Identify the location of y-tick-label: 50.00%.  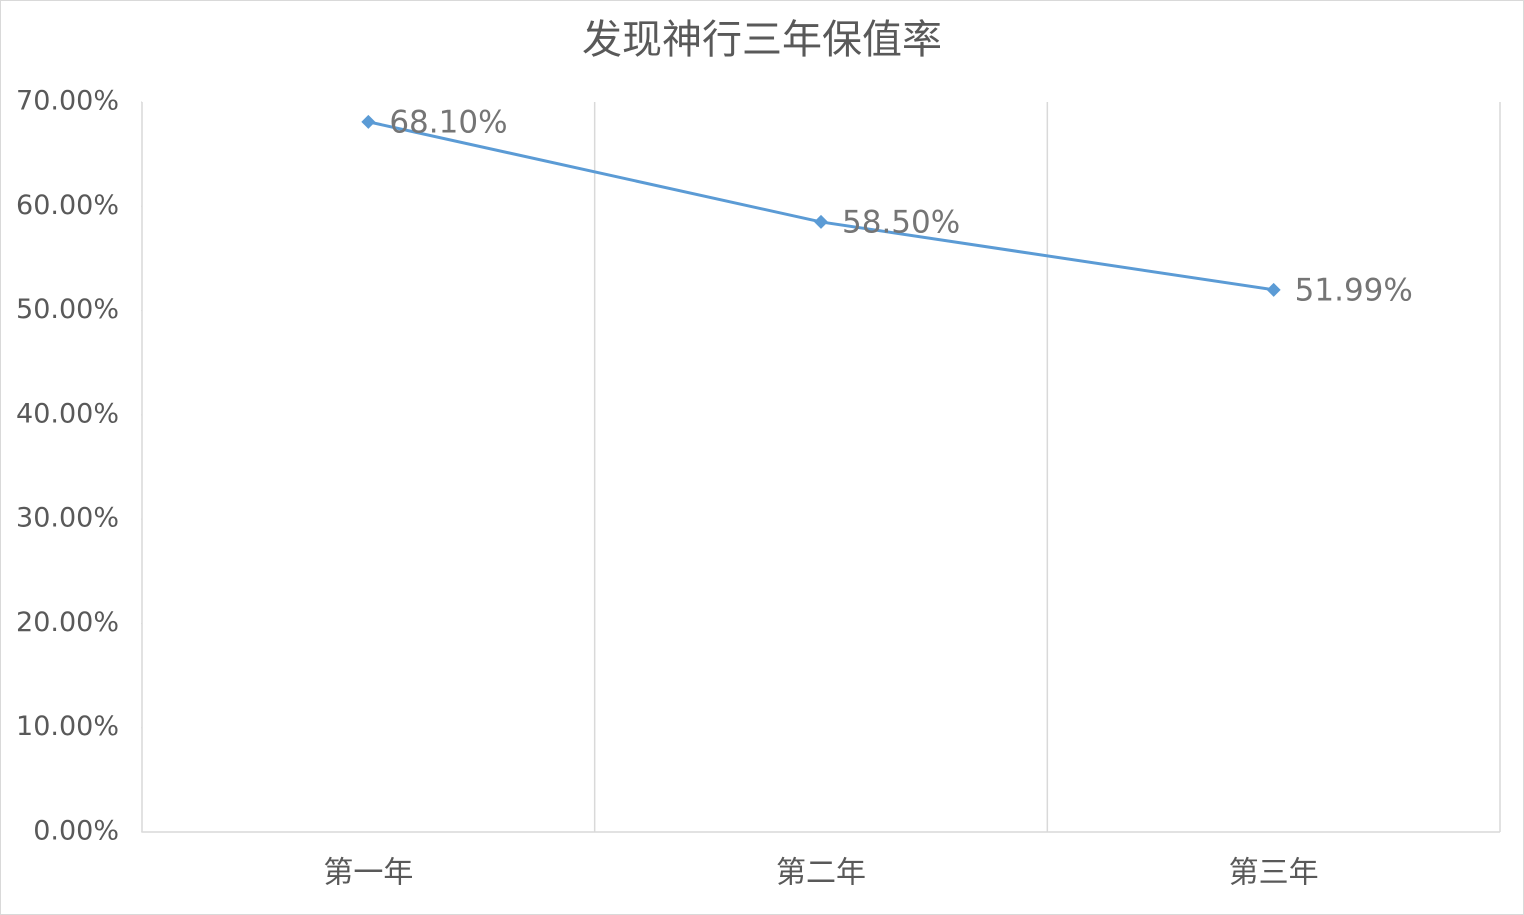
(67, 309).